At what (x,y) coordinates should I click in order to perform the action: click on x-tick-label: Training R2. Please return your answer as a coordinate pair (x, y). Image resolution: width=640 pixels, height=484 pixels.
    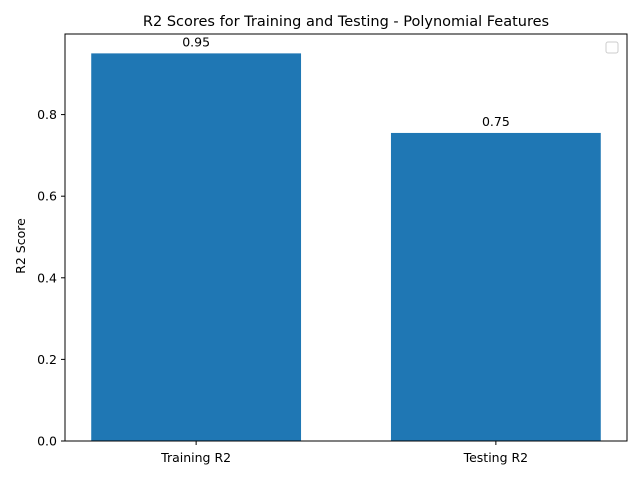
    Looking at the image, I should click on (195, 457).